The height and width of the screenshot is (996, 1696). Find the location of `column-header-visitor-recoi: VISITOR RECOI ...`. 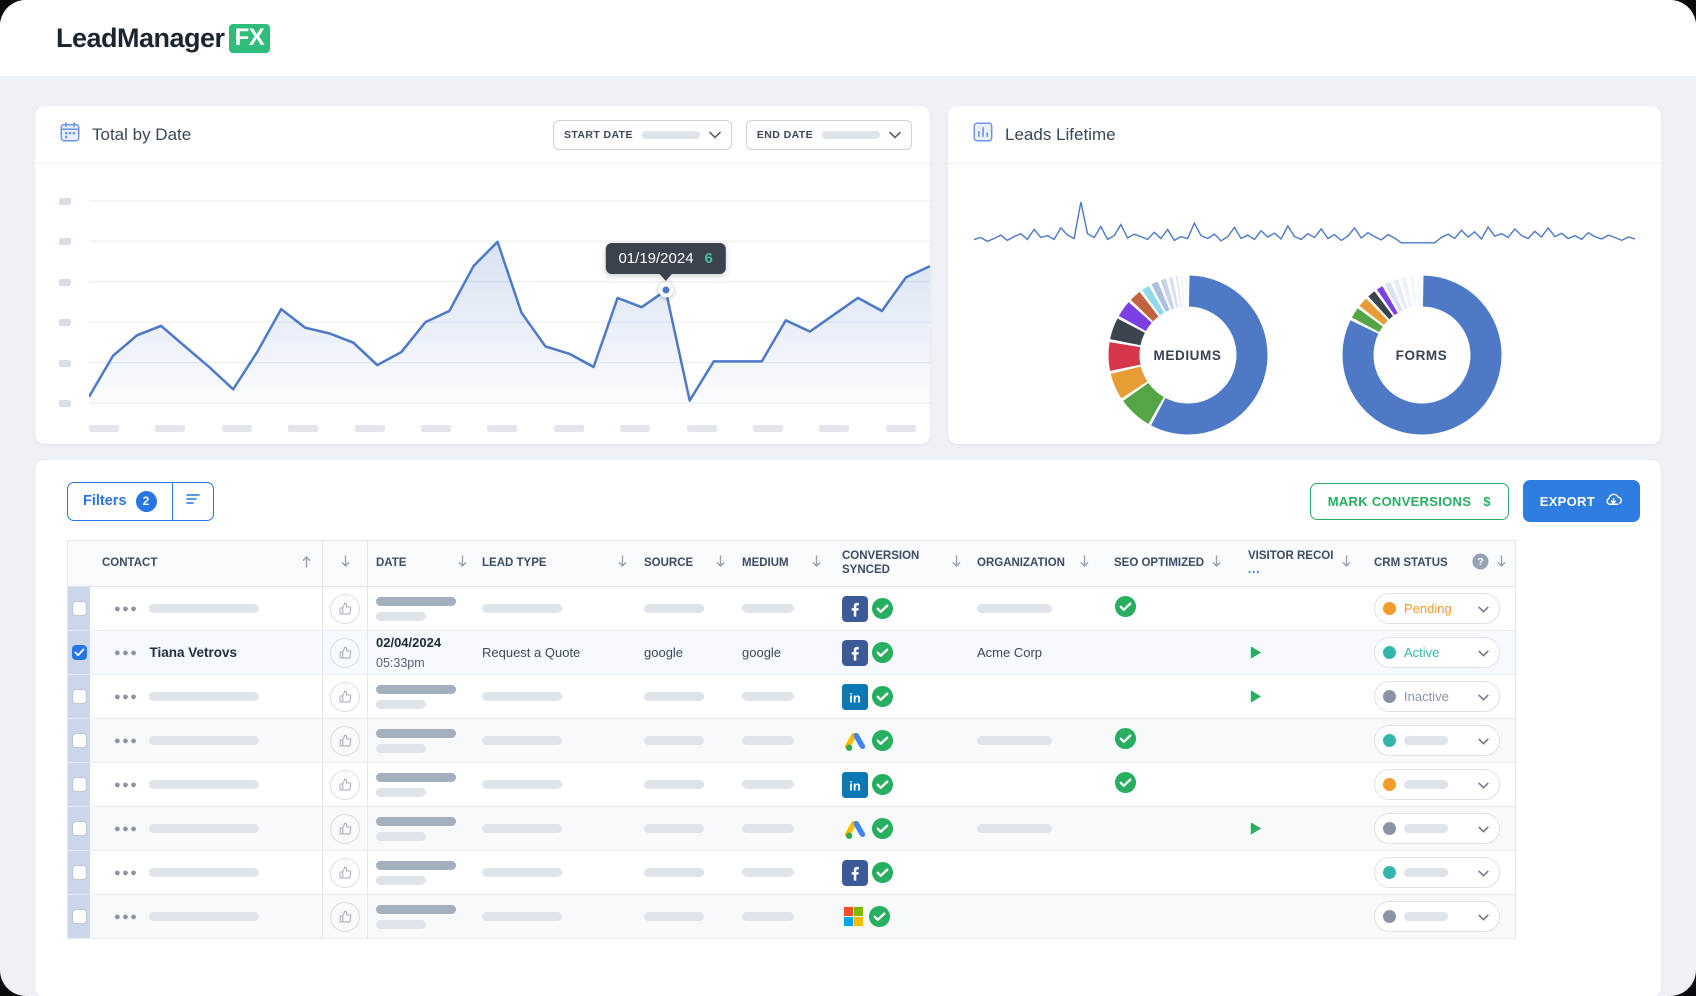

column-header-visitor-recoi: VISITOR RECOI ... is located at coordinates (1297, 563).